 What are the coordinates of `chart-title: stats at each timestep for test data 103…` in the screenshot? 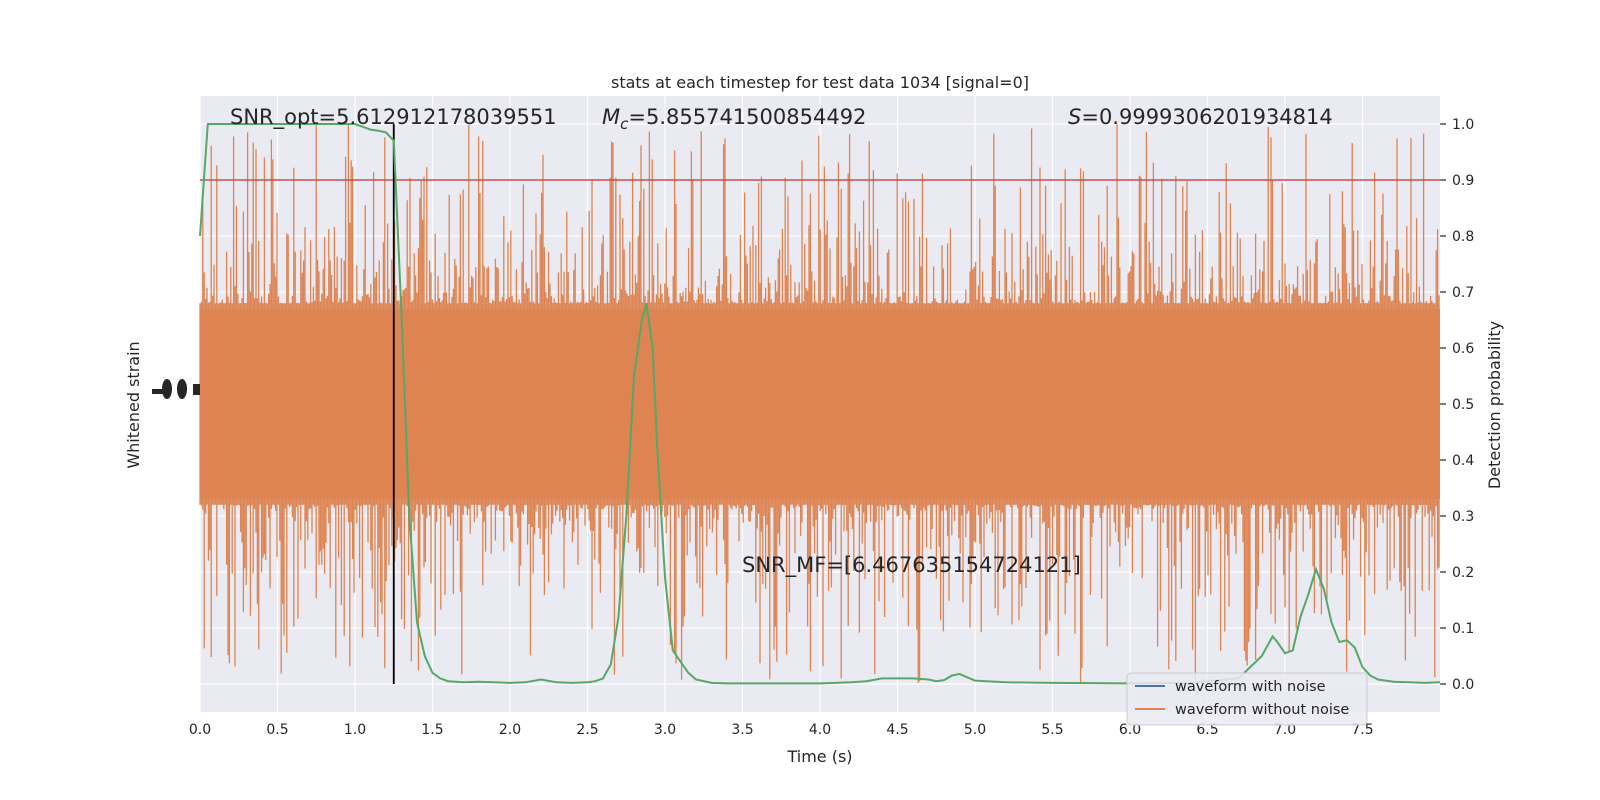 It's located at (820, 82).